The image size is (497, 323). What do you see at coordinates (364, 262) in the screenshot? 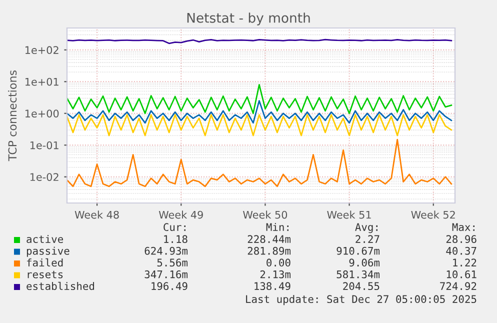
I see `text: 9.06m` at bounding box center [364, 262].